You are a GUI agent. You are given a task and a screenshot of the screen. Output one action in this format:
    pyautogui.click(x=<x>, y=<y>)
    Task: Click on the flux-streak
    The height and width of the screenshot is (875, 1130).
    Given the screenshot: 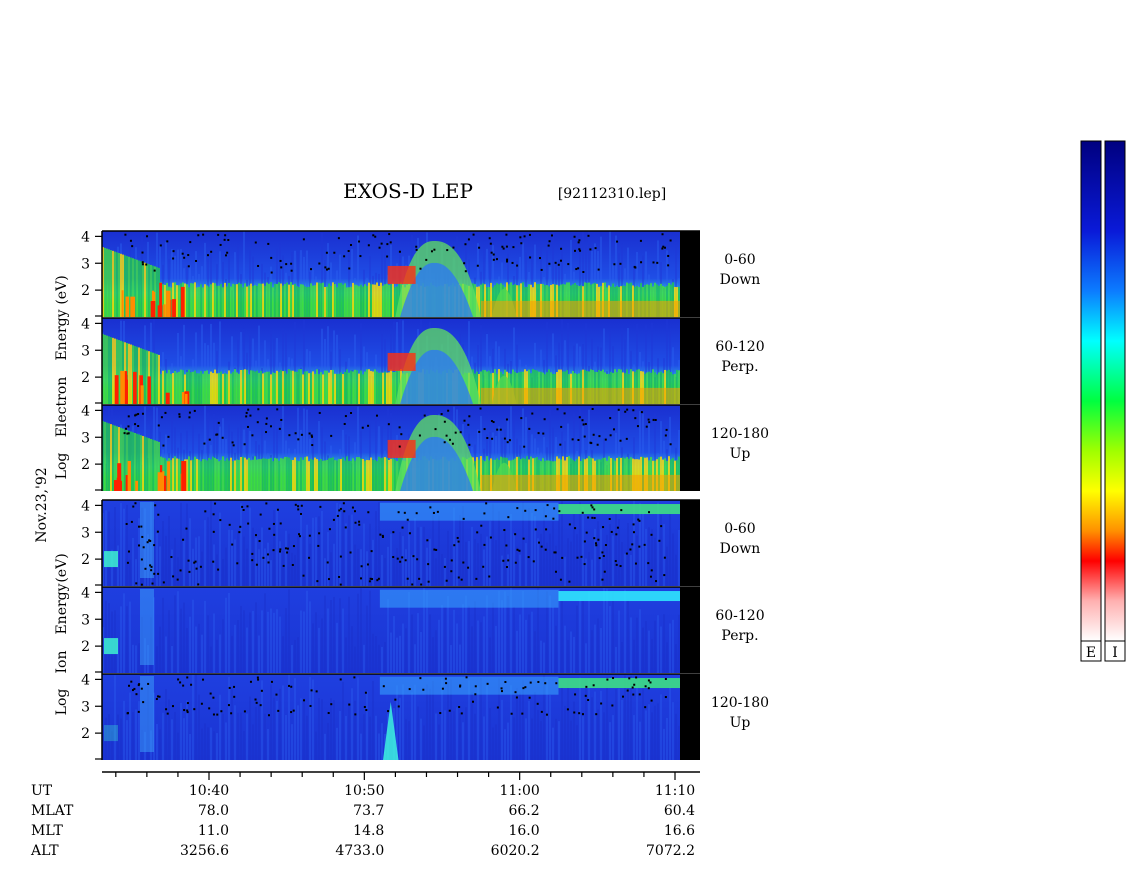 What is the action you would take?
    pyautogui.click(x=160, y=311)
    